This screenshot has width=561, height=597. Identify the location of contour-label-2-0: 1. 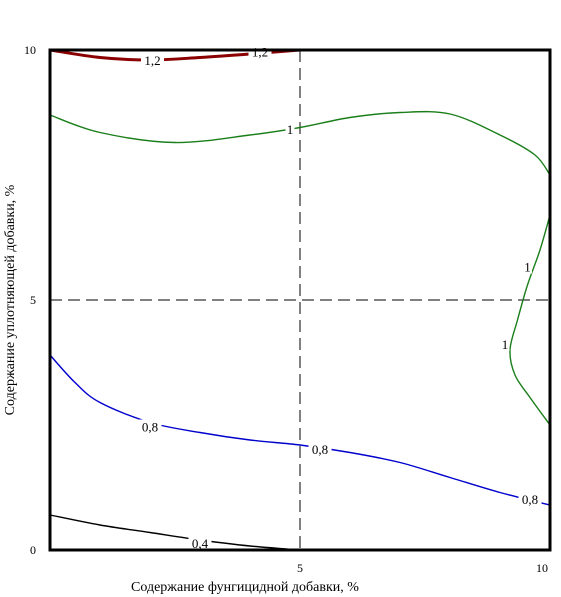
(527, 267).